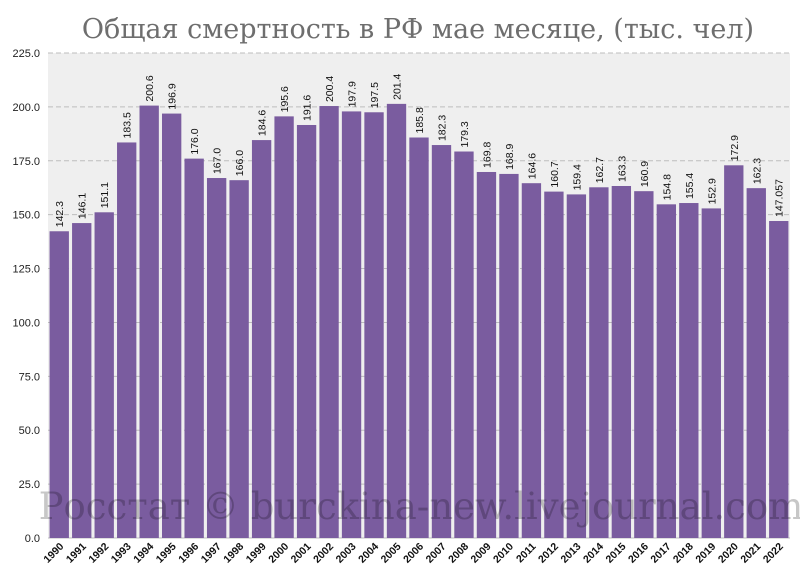  Describe the element at coordinates (487, 155) in the screenshot. I see `data-label: 169.8` at that location.